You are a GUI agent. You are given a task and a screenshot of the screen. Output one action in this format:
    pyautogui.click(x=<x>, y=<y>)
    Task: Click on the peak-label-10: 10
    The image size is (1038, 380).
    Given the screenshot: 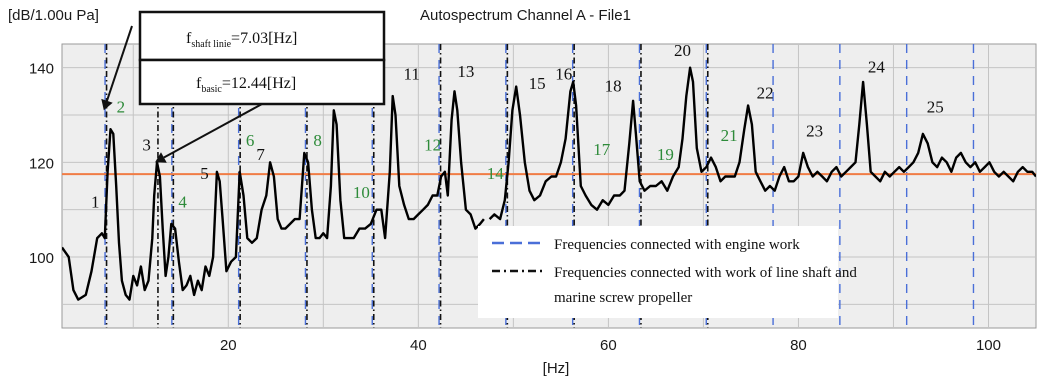 What is the action you would take?
    pyautogui.click(x=361, y=192)
    